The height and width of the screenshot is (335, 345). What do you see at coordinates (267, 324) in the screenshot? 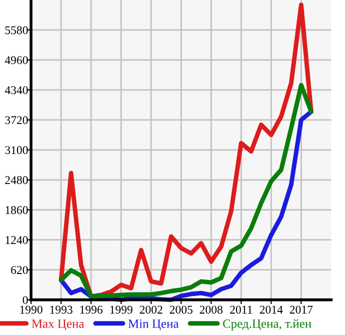
I see `legend-label: Сред.Цена, т.йен` at bounding box center [267, 324].